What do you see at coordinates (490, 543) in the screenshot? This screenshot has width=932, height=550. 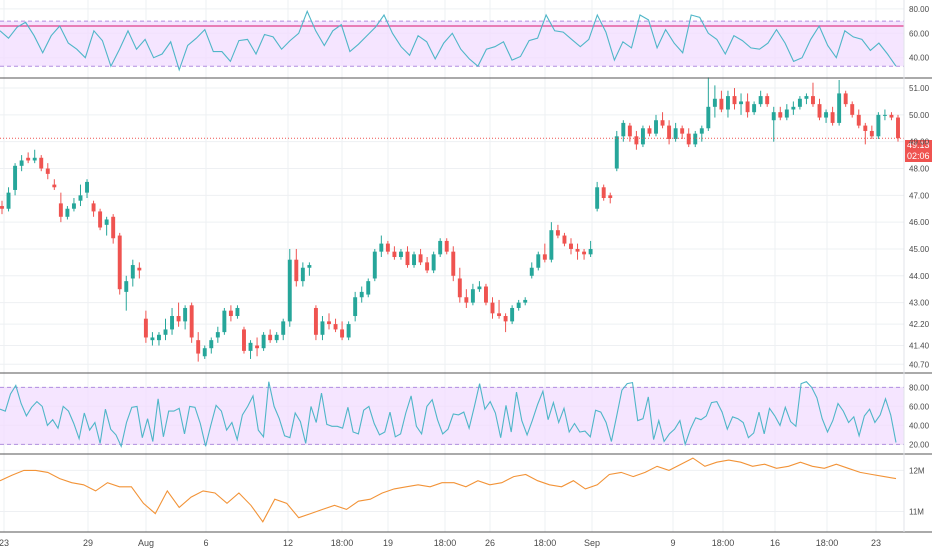 I see `x-tick-label: 26` at bounding box center [490, 543].